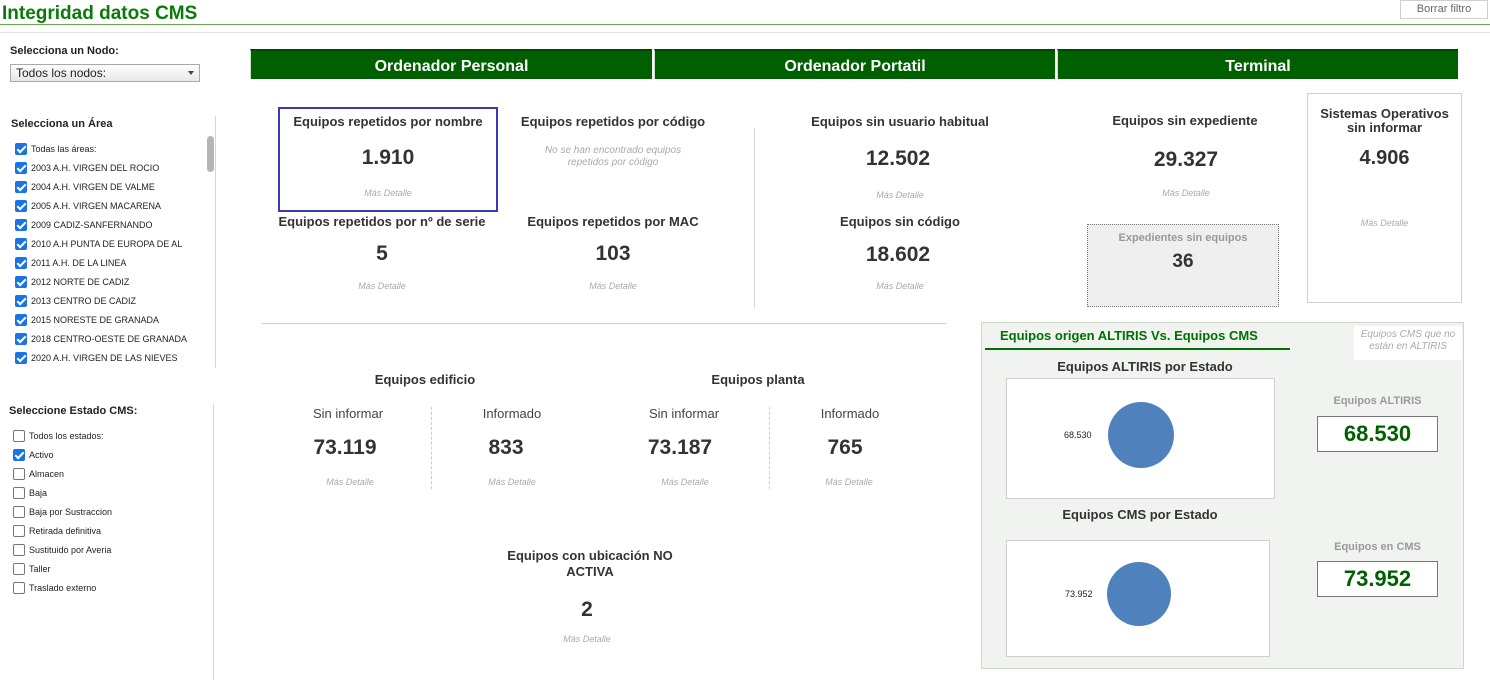 This screenshot has height=694, width=1490. I want to click on estado-checkbox-label: Traslado externo, so click(63, 587).